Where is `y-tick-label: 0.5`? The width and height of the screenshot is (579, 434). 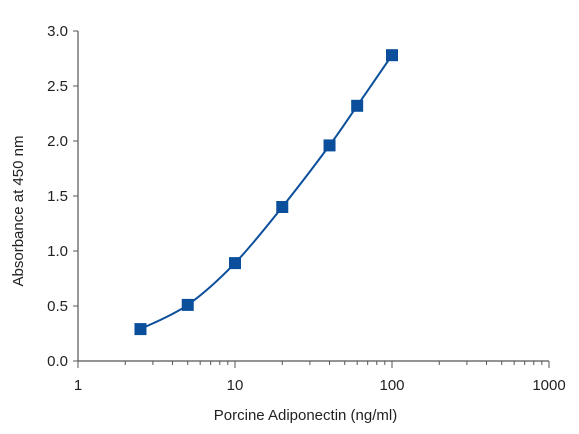
y-tick-label: 0.5 is located at coordinates (57, 306).